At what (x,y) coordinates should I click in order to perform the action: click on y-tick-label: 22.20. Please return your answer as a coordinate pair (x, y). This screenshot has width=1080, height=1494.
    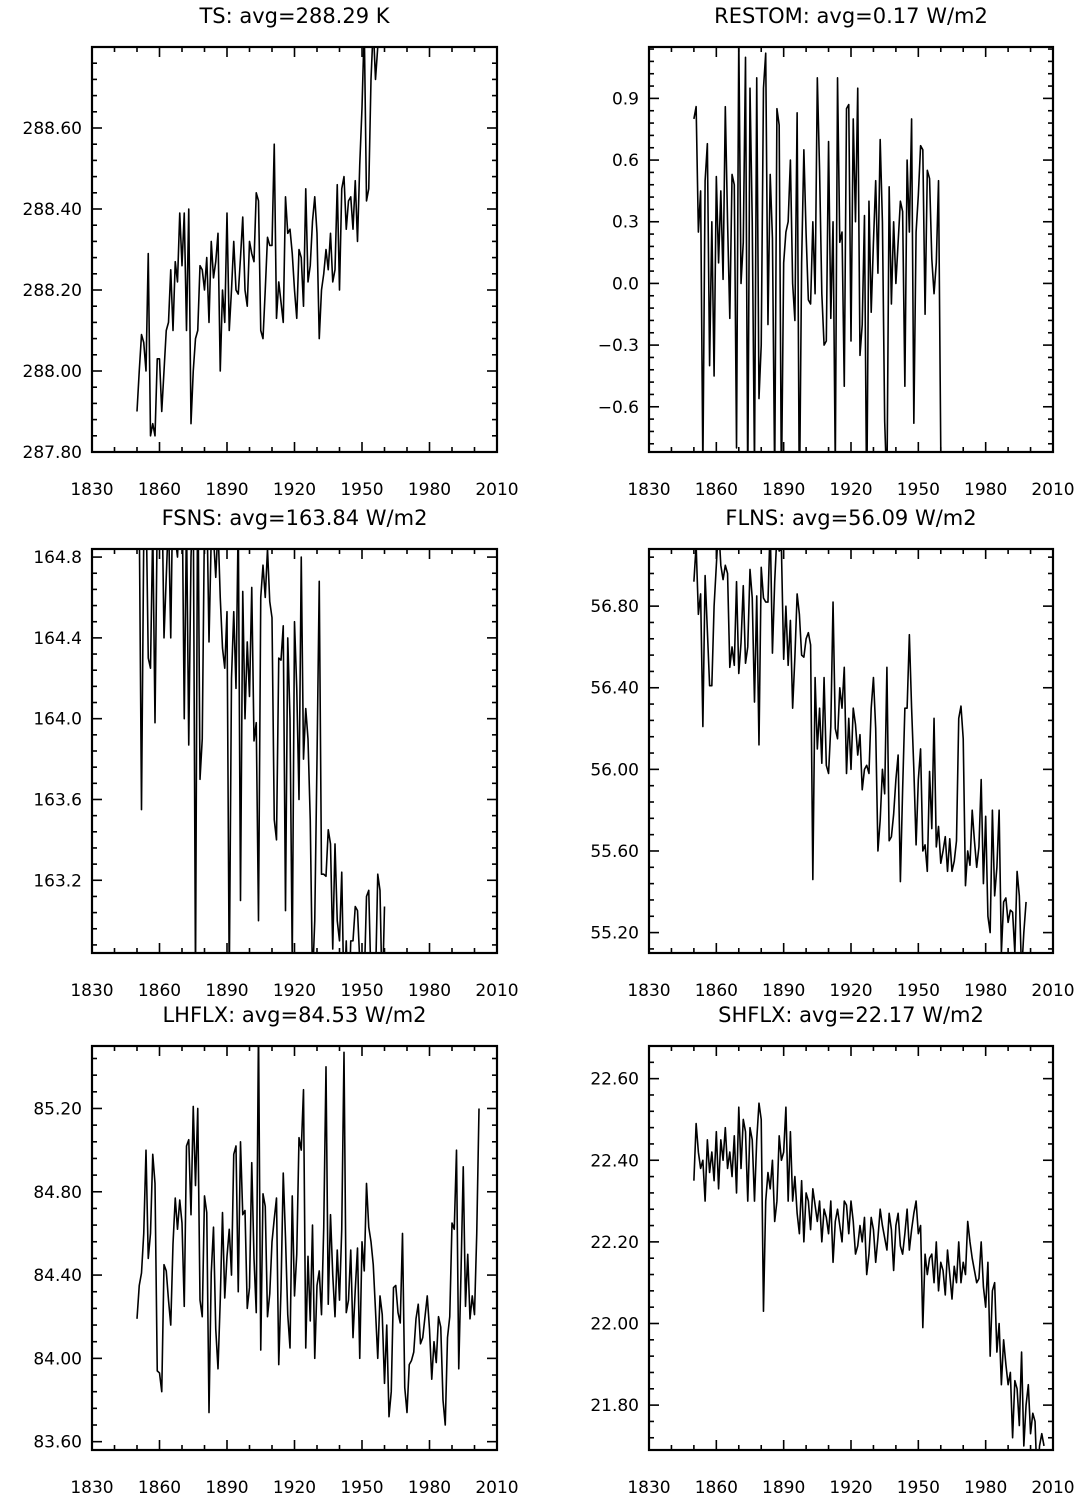
    Looking at the image, I should click on (614, 1243).